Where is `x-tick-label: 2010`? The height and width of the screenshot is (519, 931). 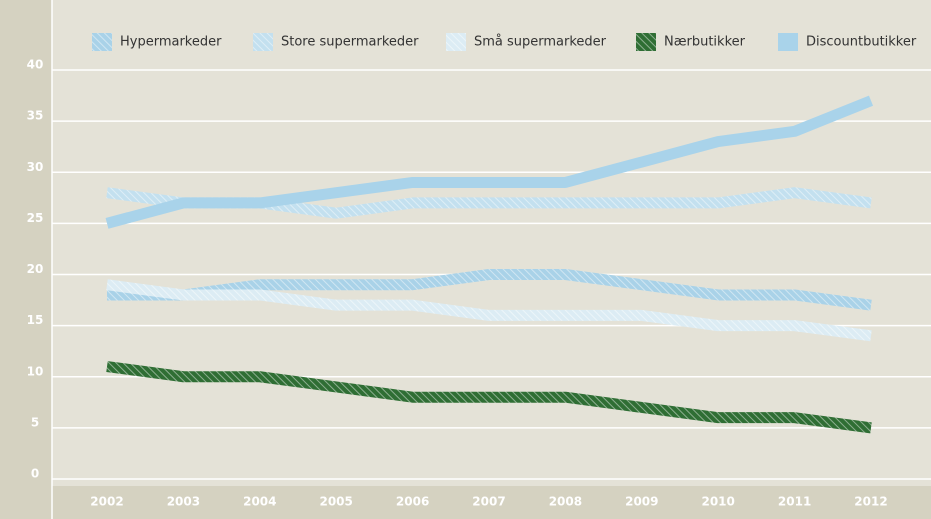
x-tick-label: 2010 is located at coordinates (717, 502).